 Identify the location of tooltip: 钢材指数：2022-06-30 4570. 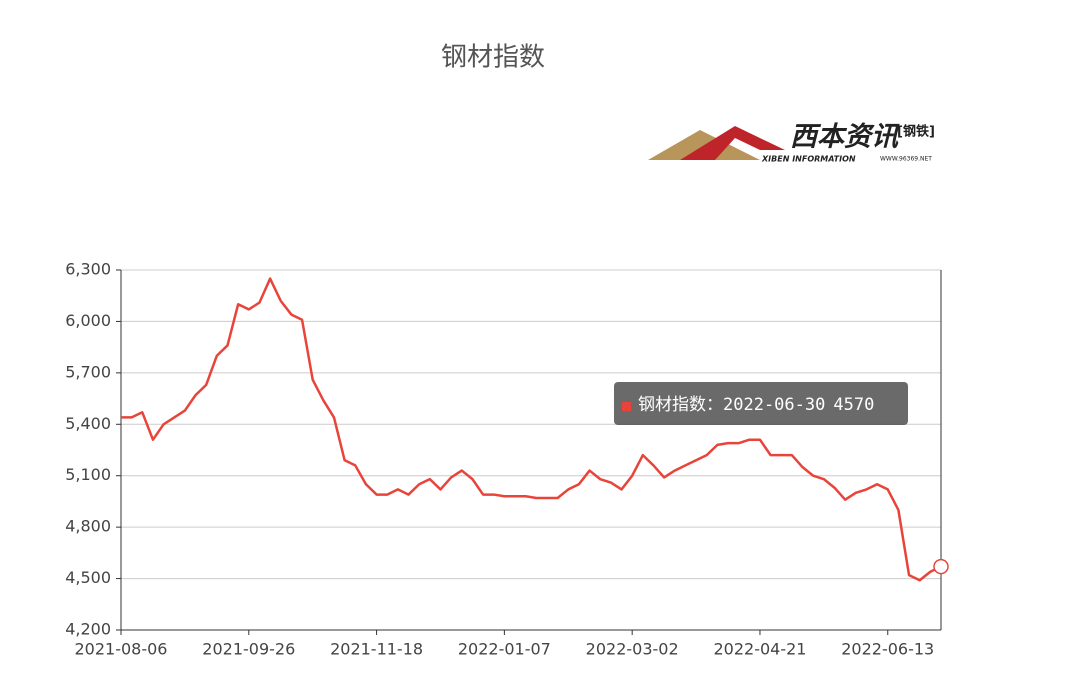
(761, 403).